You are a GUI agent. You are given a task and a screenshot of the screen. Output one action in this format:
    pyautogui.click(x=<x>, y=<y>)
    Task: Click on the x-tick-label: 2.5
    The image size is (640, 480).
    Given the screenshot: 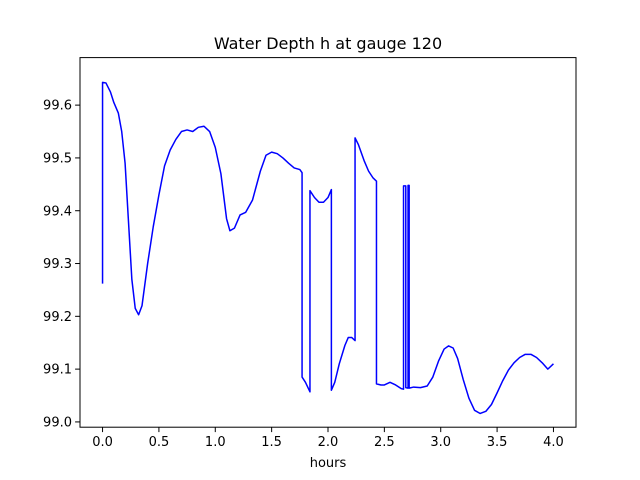 What is the action you would take?
    pyautogui.click(x=384, y=442)
    